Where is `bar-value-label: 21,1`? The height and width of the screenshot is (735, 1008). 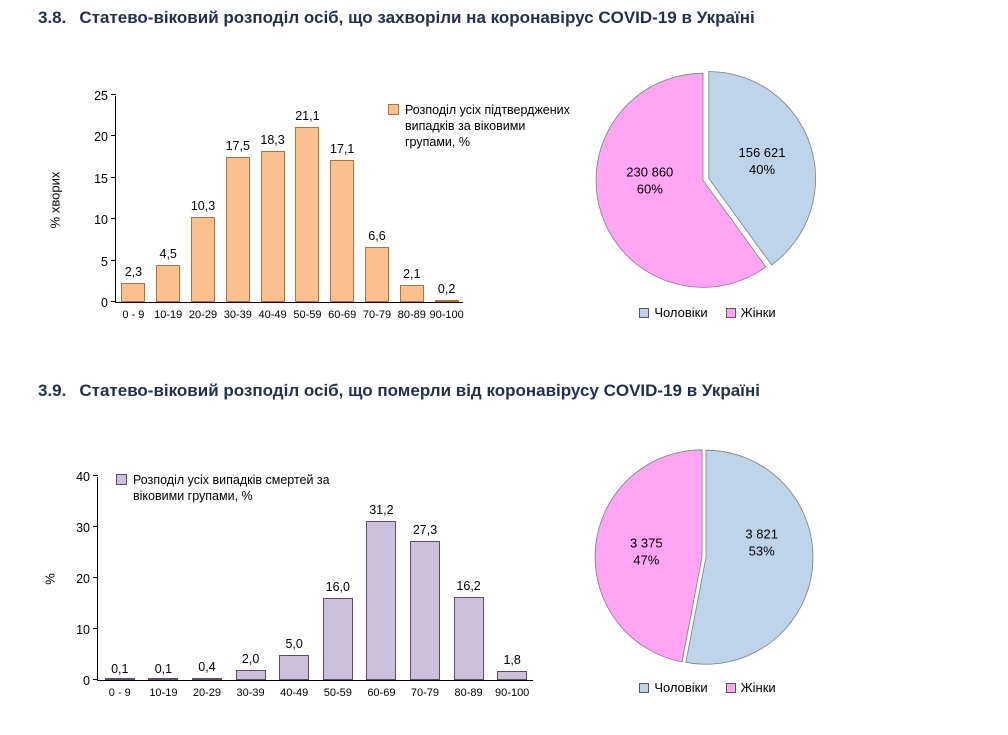
bar-value-label: 21,1 is located at coordinates (307, 116).